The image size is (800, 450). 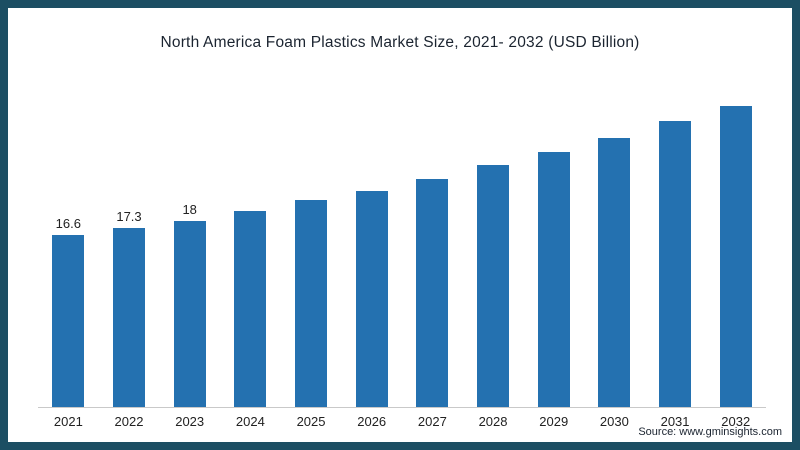 What do you see at coordinates (68, 421) in the screenshot?
I see `x-axis-tick-label: 2021` at bounding box center [68, 421].